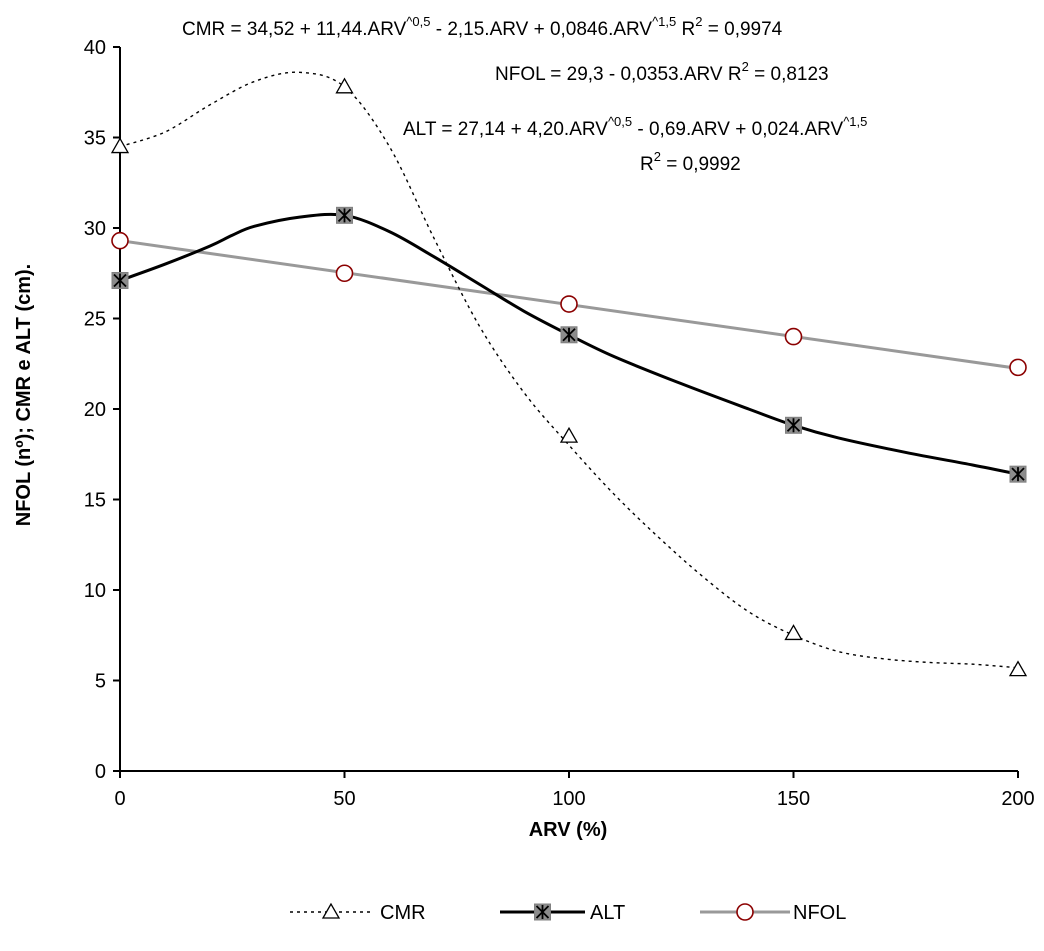 The height and width of the screenshot is (951, 1044). What do you see at coordinates (819, 913) in the screenshot?
I see `legend-label: NFOL` at bounding box center [819, 913].